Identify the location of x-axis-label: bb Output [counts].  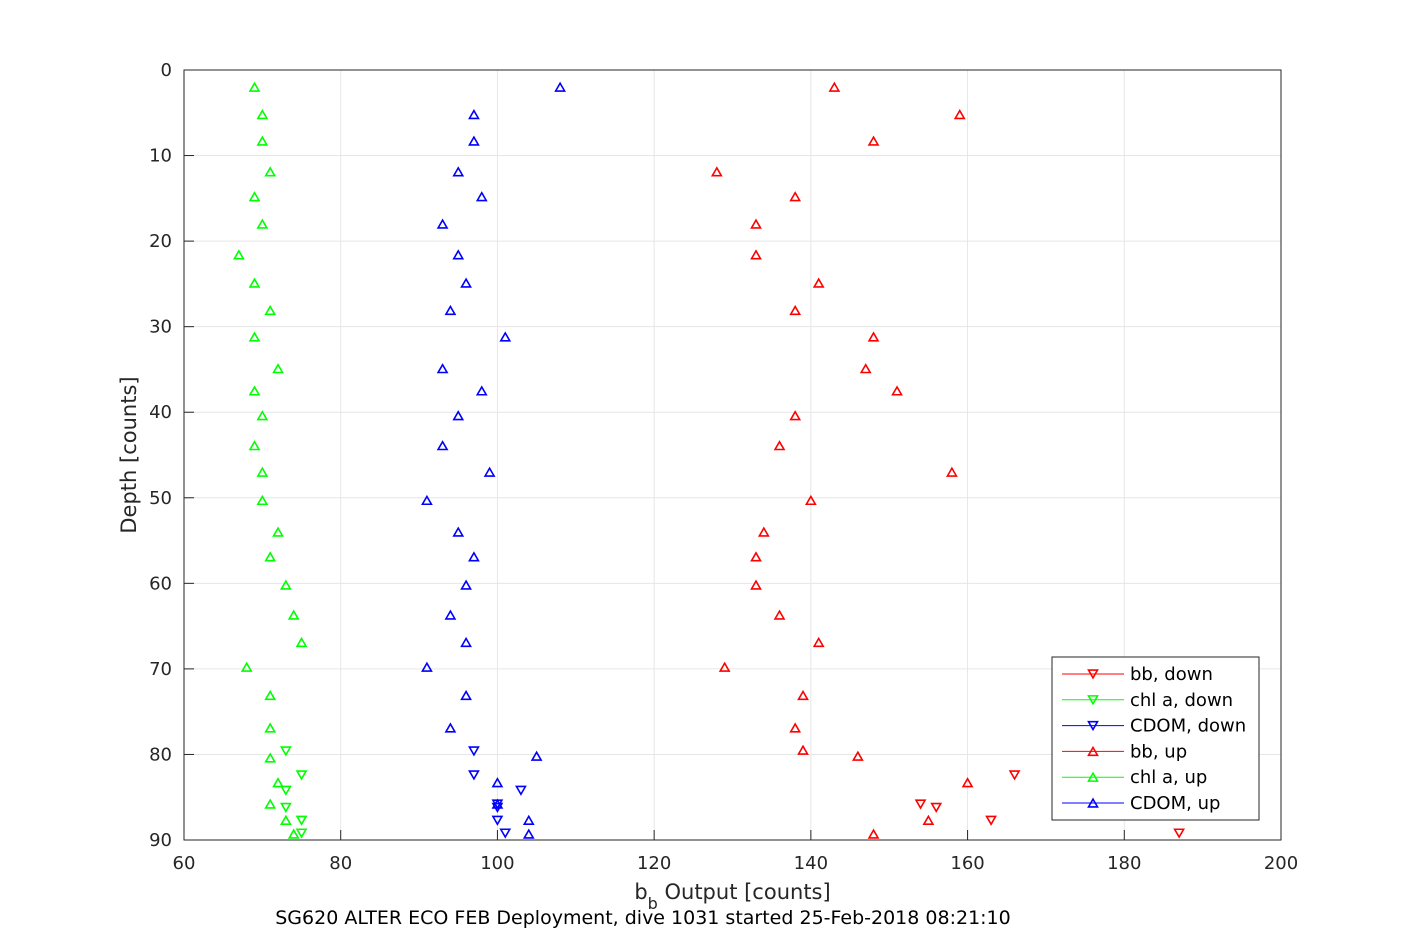
(732, 896).